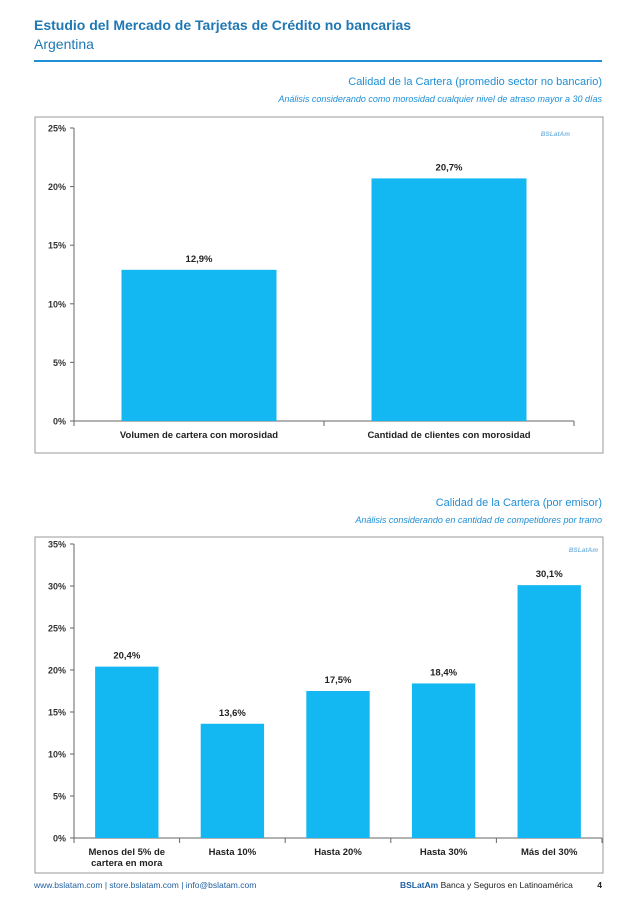  What do you see at coordinates (57, 755) in the screenshot?
I see `chart2-ytick-label: 10%` at bounding box center [57, 755].